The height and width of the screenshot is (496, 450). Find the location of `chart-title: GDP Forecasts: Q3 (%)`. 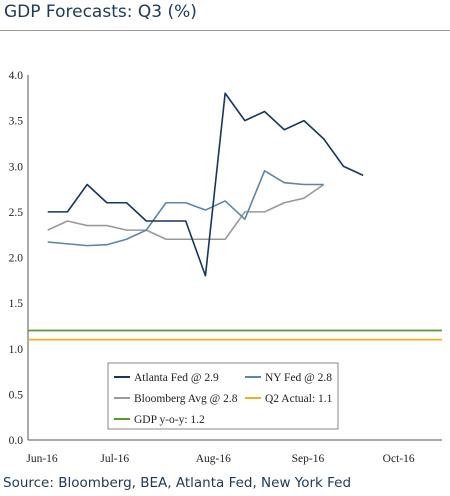

chart-title: GDP Forecasts: Q3 (%) is located at coordinates (100, 12).